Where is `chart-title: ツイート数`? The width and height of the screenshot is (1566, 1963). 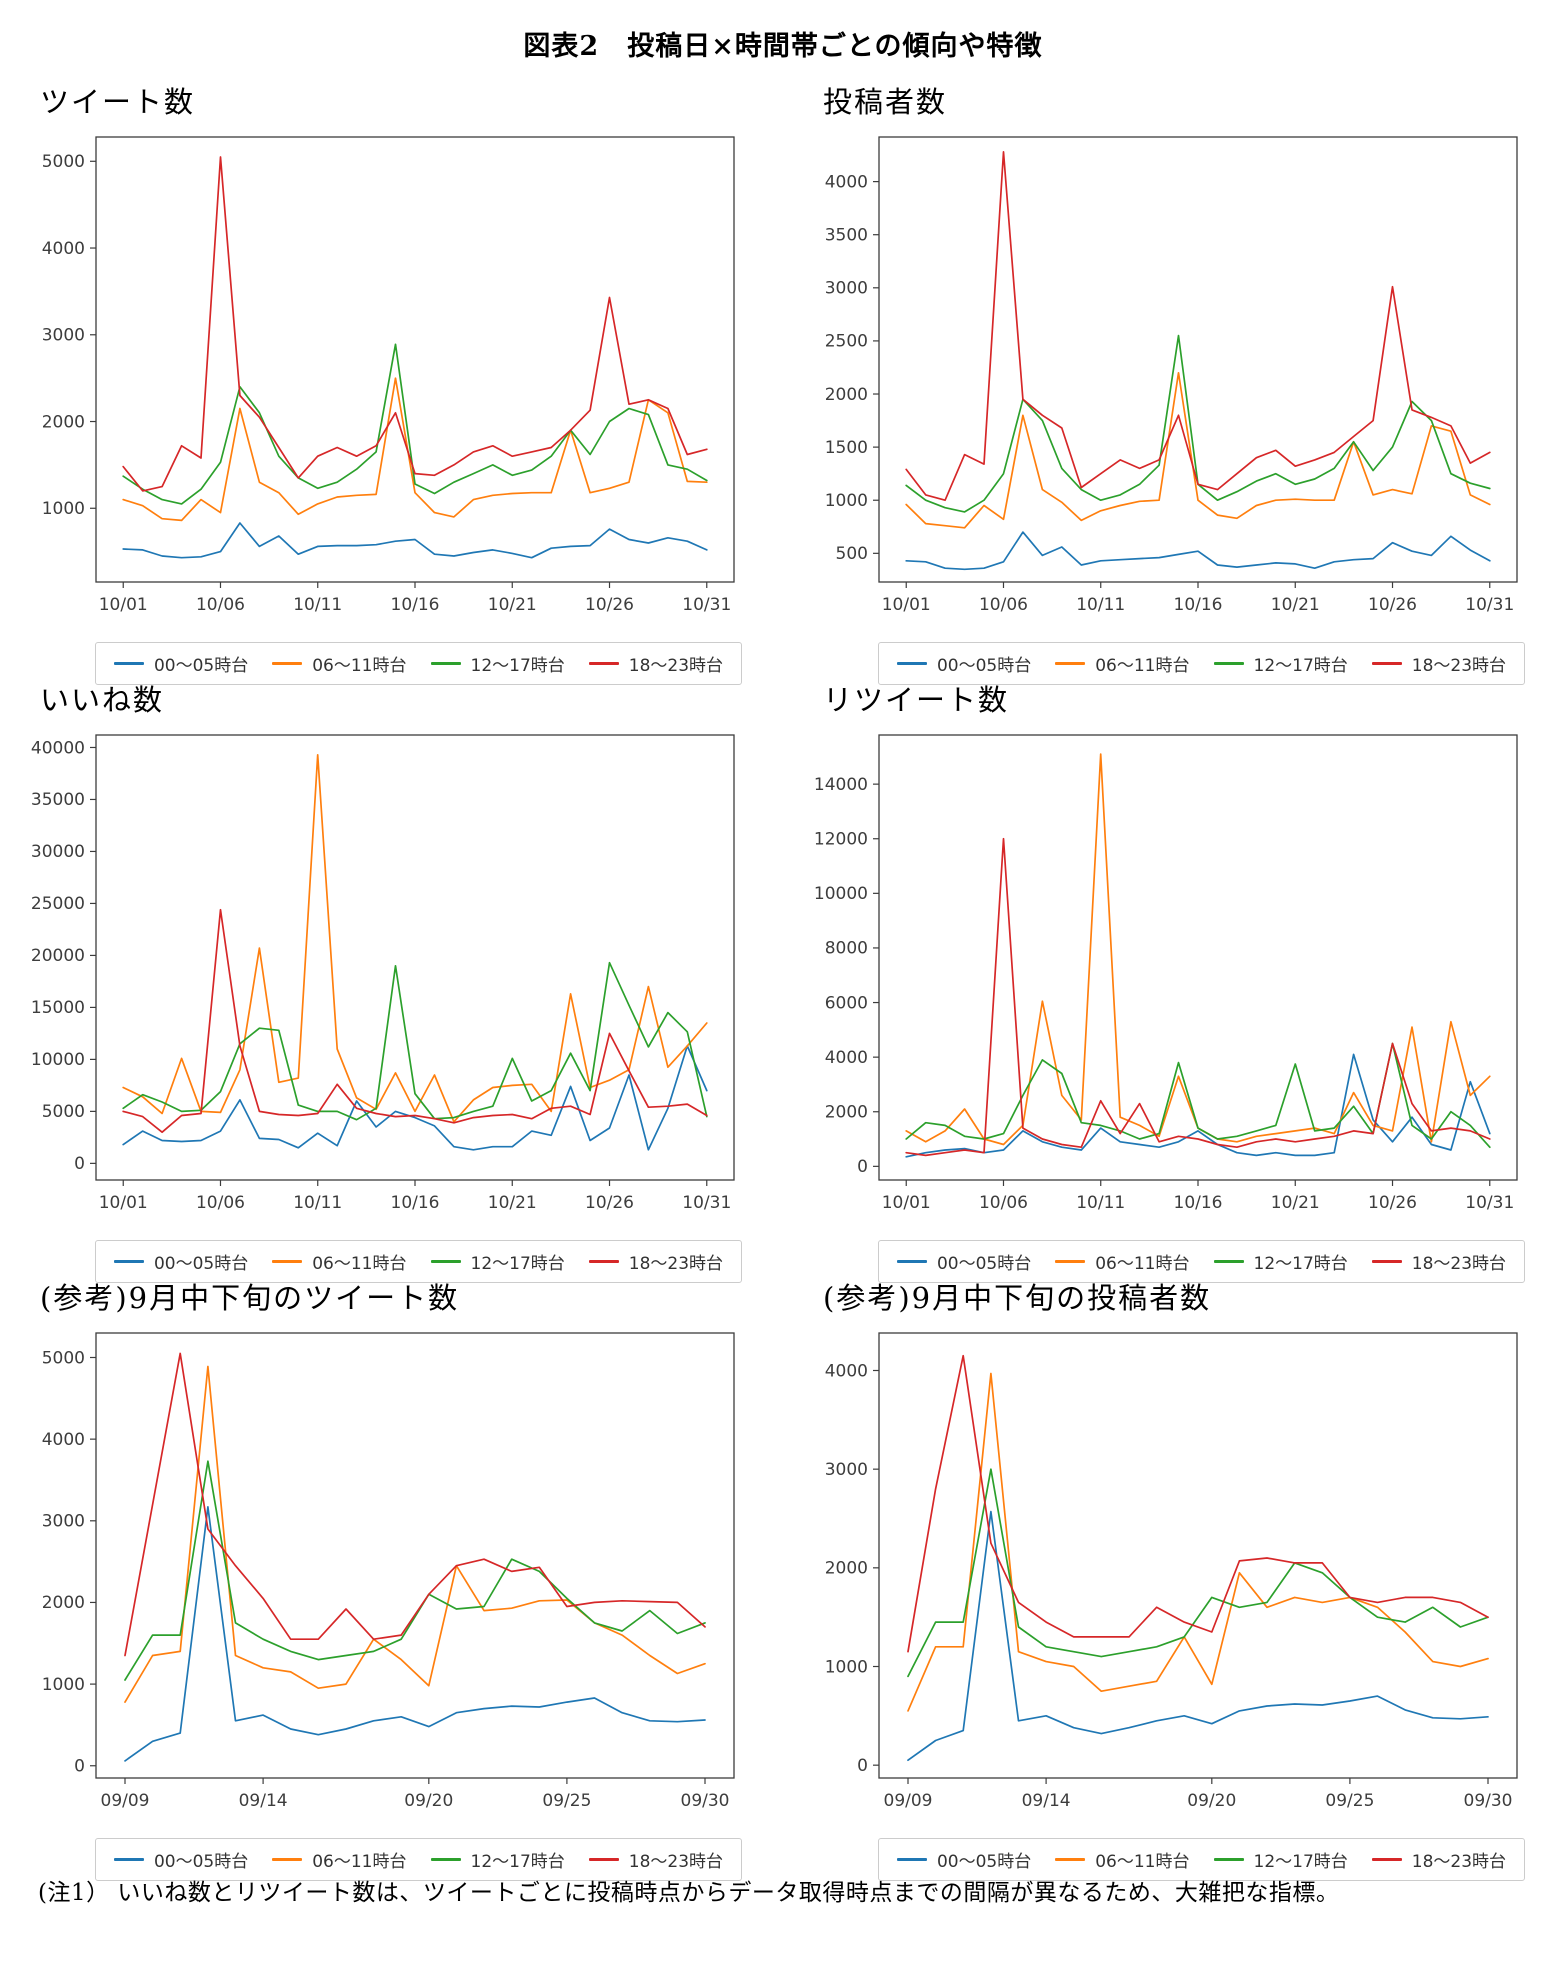 chart-title: ツイート数 is located at coordinates (118, 102).